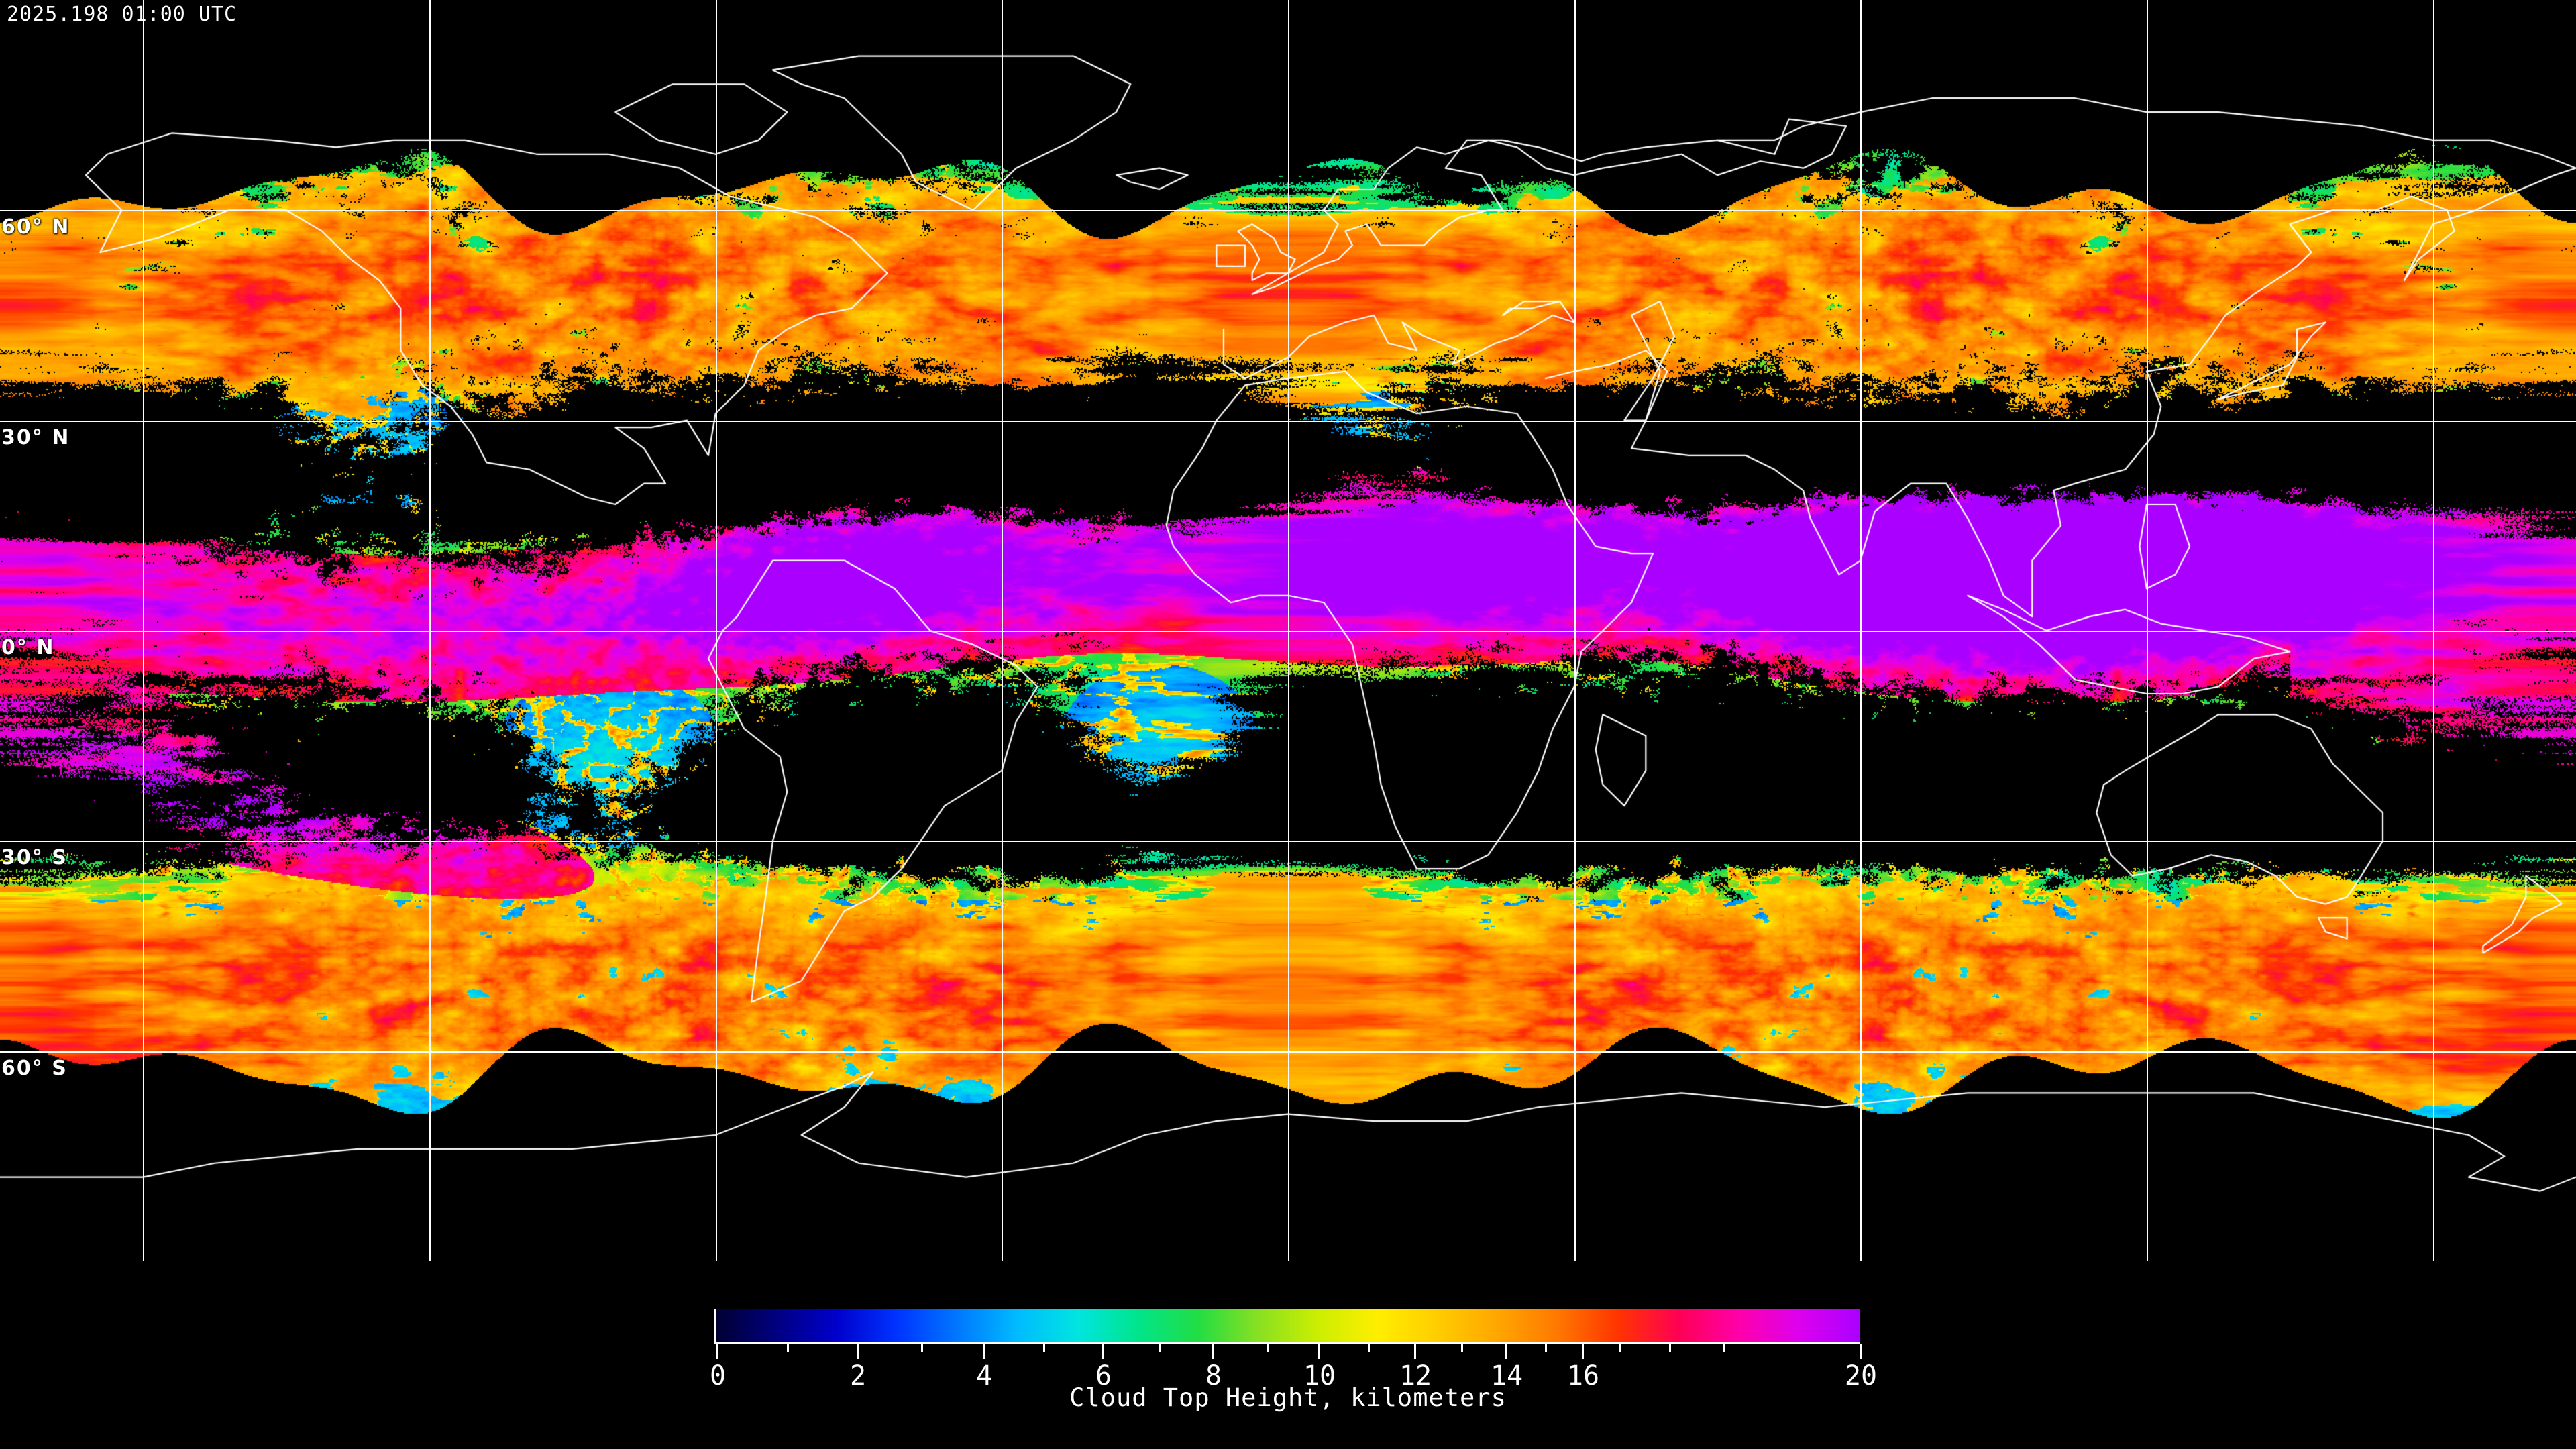  Describe the element at coordinates (1415, 1375) in the screenshot. I see `colorbar-tick-label: 12` at that location.